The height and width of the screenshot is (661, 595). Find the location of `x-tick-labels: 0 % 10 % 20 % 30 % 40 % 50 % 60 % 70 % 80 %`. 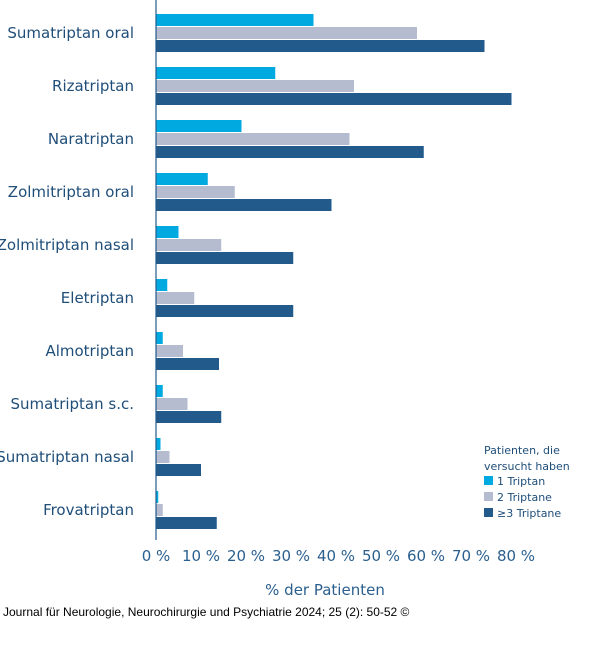

x-tick-labels: 0 % 10 % 20 % 30 % 40 % 50 % 60 % 70 % 80 % is located at coordinates (338, 556).